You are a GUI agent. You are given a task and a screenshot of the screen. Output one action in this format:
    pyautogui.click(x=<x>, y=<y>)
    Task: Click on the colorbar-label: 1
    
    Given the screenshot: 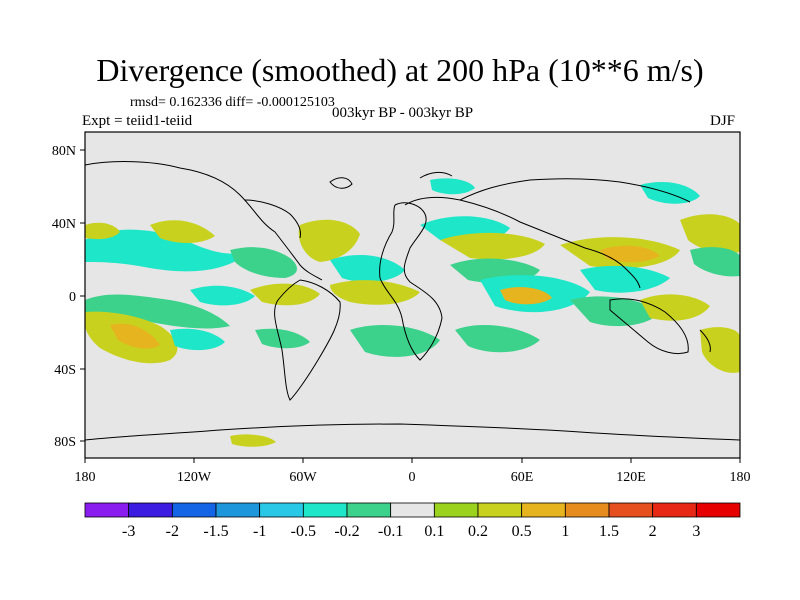 What is the action you would take?
    pyautogui.click(x=565, y=531)
    